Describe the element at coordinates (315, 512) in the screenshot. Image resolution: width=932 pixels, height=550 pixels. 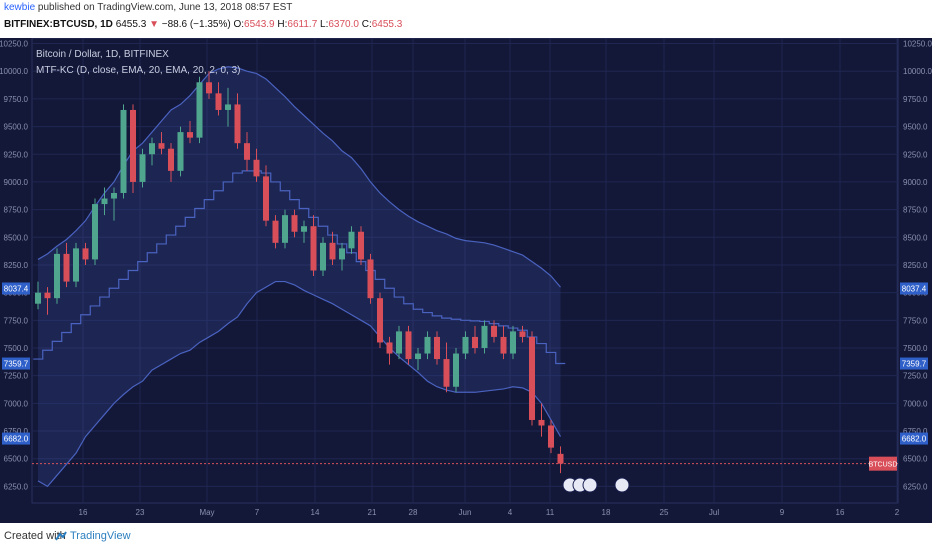
I see `x-tick-label: 14` at that location.